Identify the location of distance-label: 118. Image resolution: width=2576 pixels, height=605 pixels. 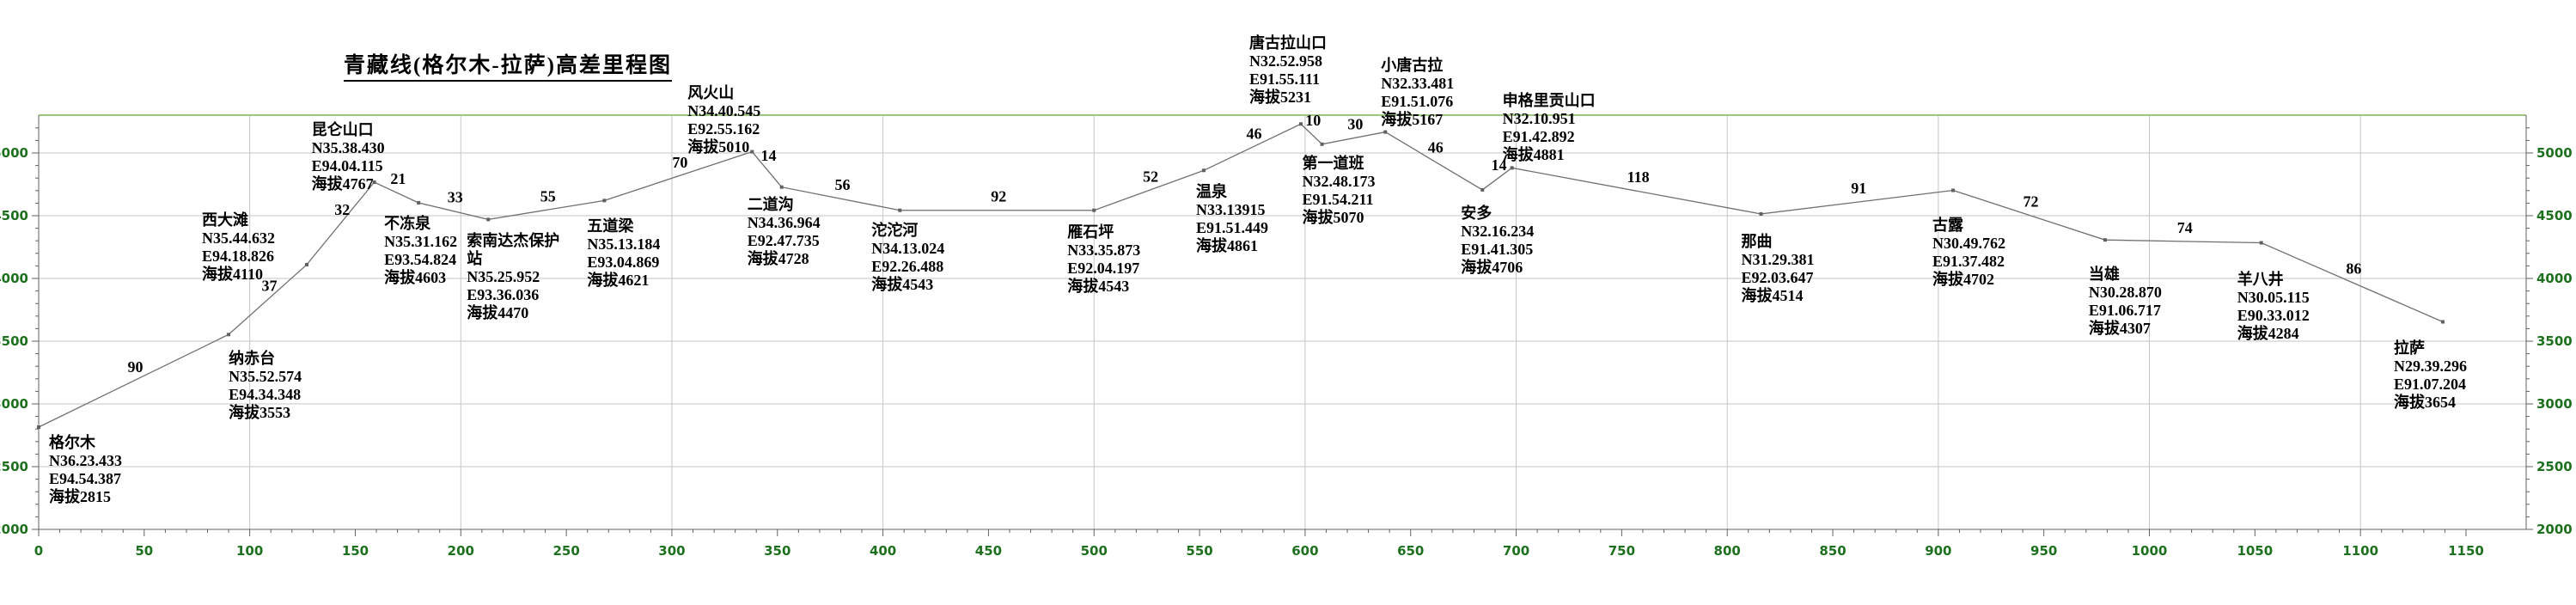
(1638, 177).